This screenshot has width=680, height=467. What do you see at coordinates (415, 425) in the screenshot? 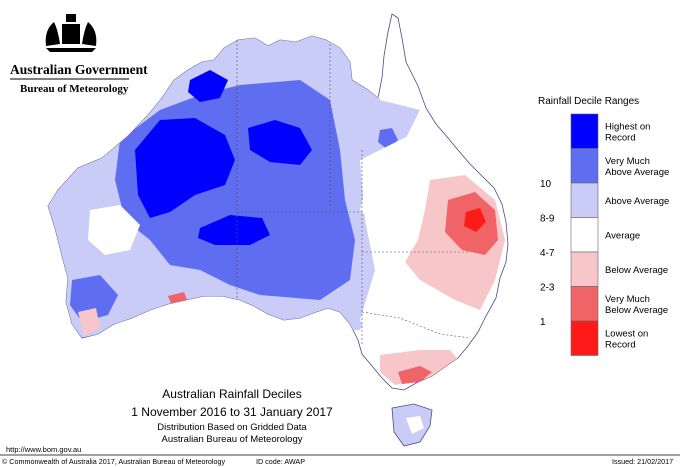
I see `tasmania-average-region` at bounding box center [415, 425].